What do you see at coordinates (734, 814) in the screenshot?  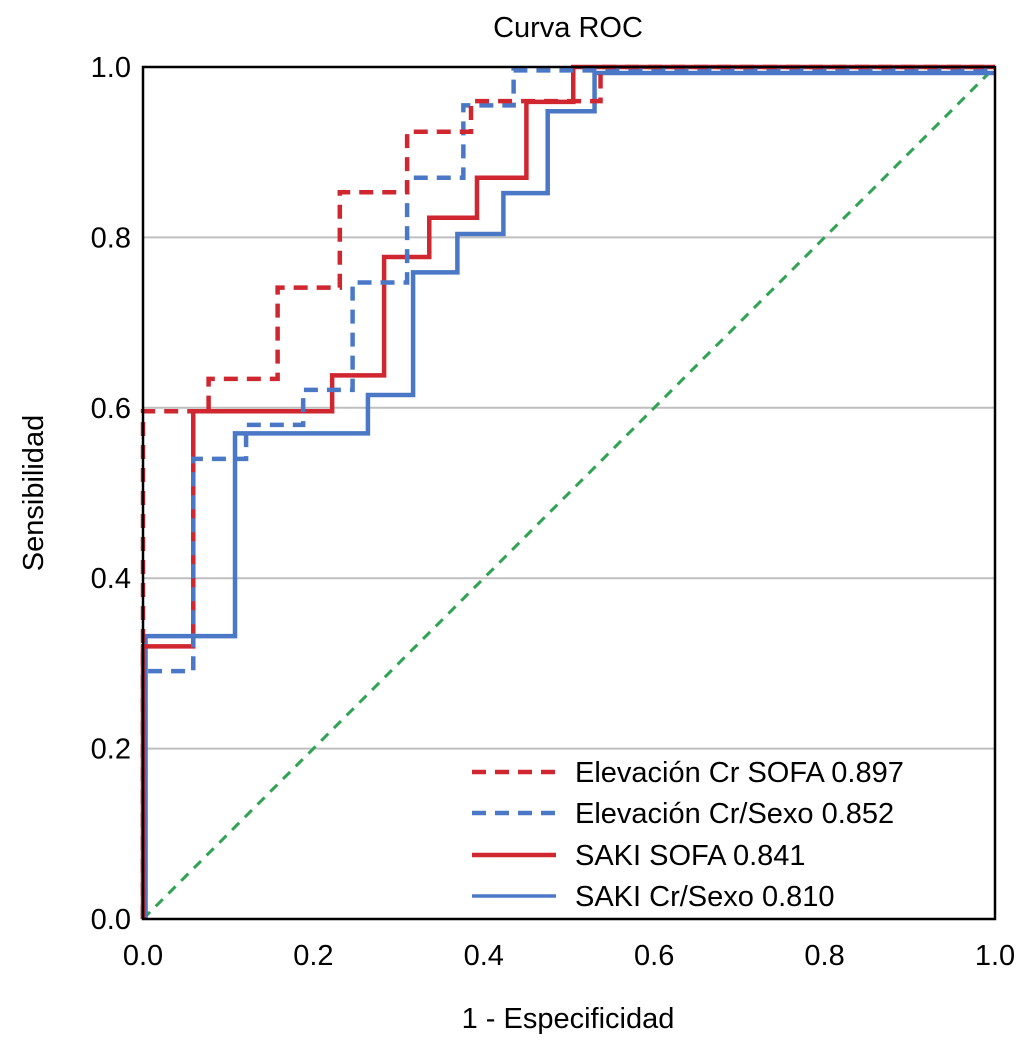 I see `legend-label: Elevación Cr/Sexo 0.852` at bounding box center [734, 814].